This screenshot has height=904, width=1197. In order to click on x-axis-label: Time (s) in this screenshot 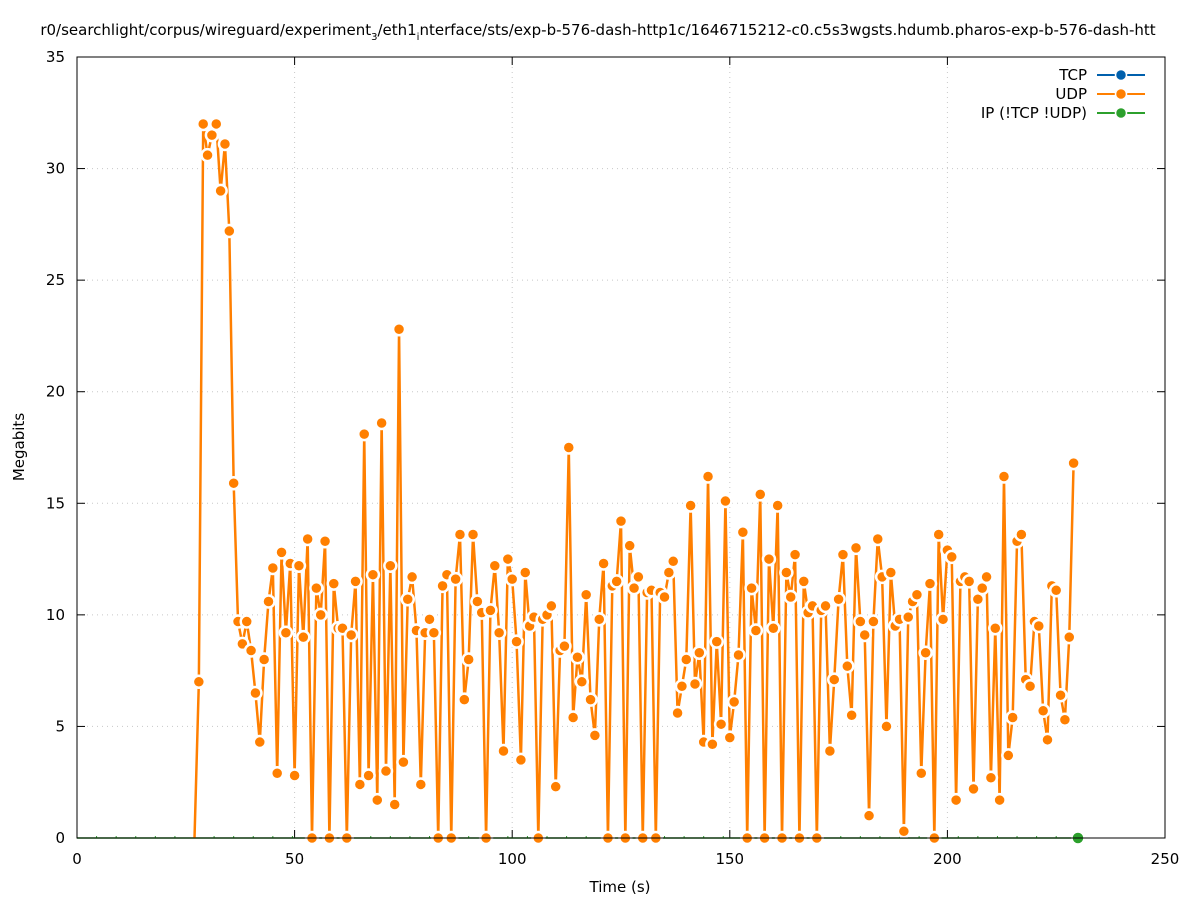, I will do `click(620, 887)`.